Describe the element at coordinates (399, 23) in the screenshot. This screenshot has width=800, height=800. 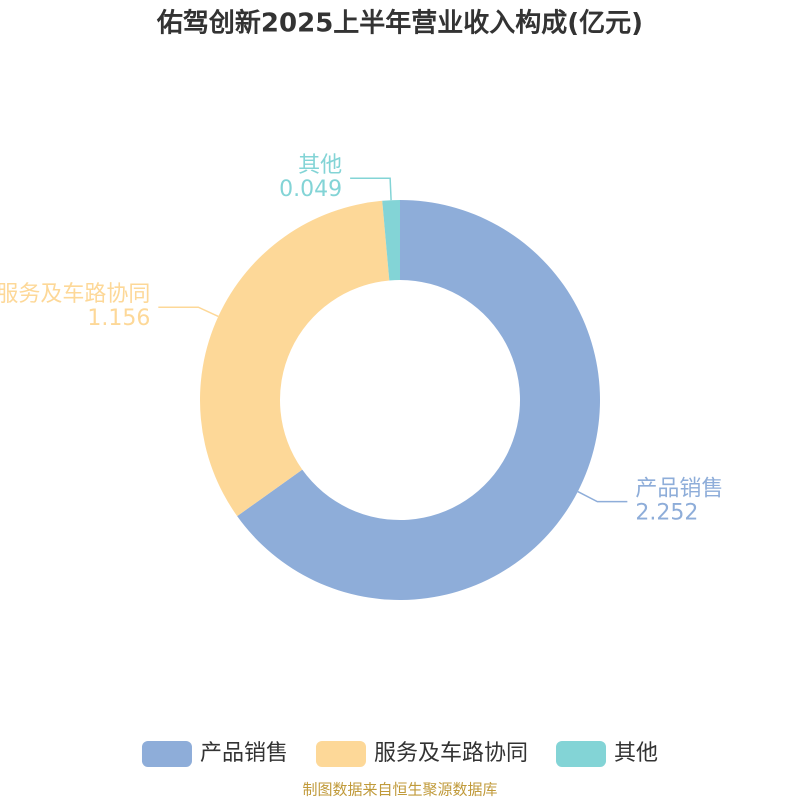
I see `chart-title: 佑驾创新2025上半年营业收入构成(亿元)` at that location.